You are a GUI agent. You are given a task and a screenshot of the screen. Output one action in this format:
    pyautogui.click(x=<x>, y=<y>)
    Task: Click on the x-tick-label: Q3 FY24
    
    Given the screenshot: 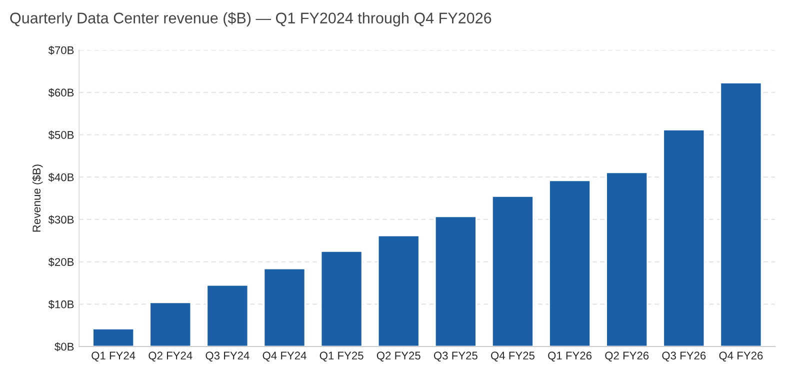 What is the action you would take?
    pyautogui.click(x=228, y=357)
    